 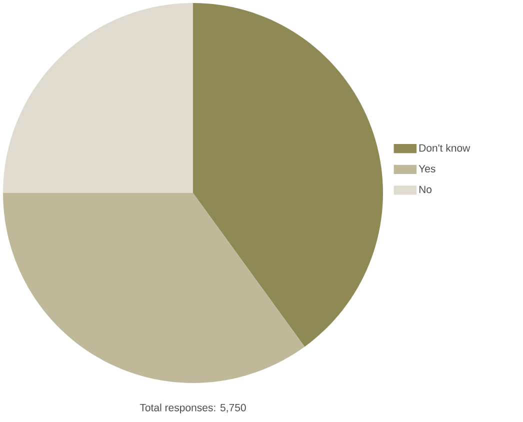 What do you see at coordinates (193, 409) in the screenshot?
I see `text: Total responses: 5,750` at bounding box center [193, 409].